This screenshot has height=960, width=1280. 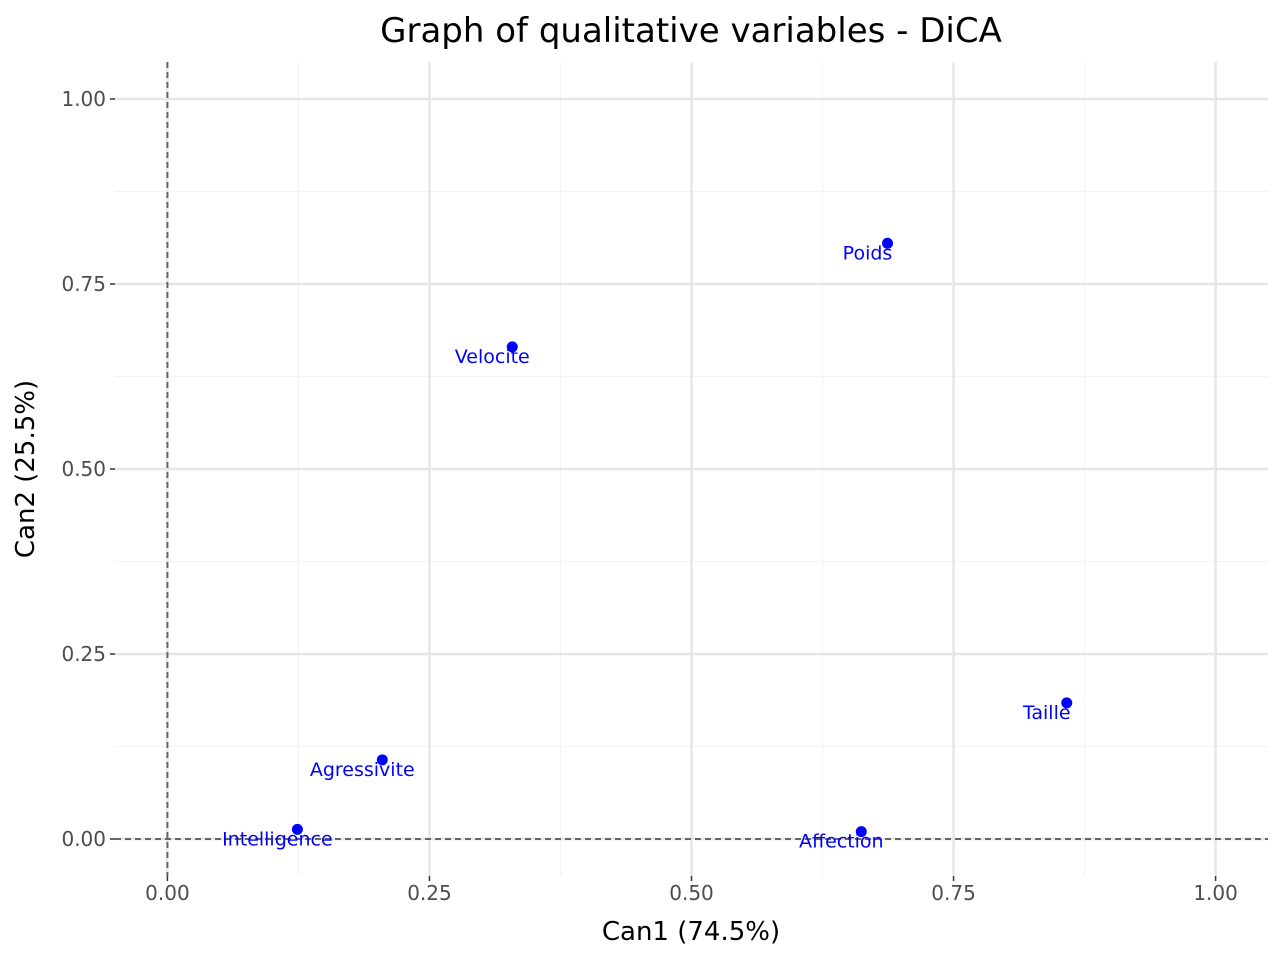 I want to click on y-tick-label: 1.00, so click(x=83, y=99).